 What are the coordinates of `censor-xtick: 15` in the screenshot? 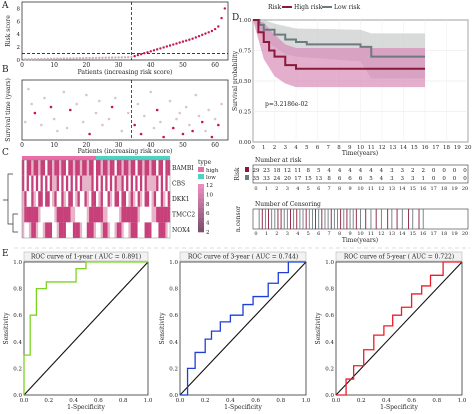 It's located at (413, 234).